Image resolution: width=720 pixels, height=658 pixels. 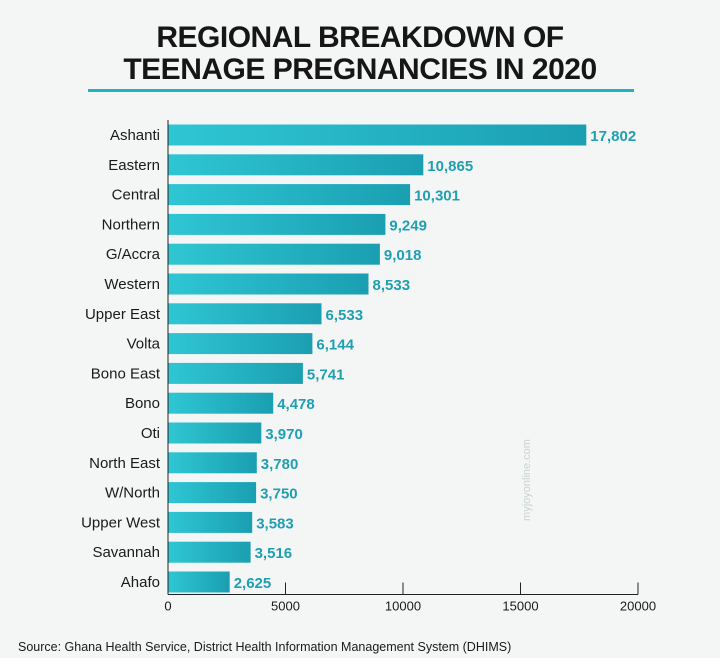 I want to click on value-label-ahafo: 2,625, so click(x=253, y=583).